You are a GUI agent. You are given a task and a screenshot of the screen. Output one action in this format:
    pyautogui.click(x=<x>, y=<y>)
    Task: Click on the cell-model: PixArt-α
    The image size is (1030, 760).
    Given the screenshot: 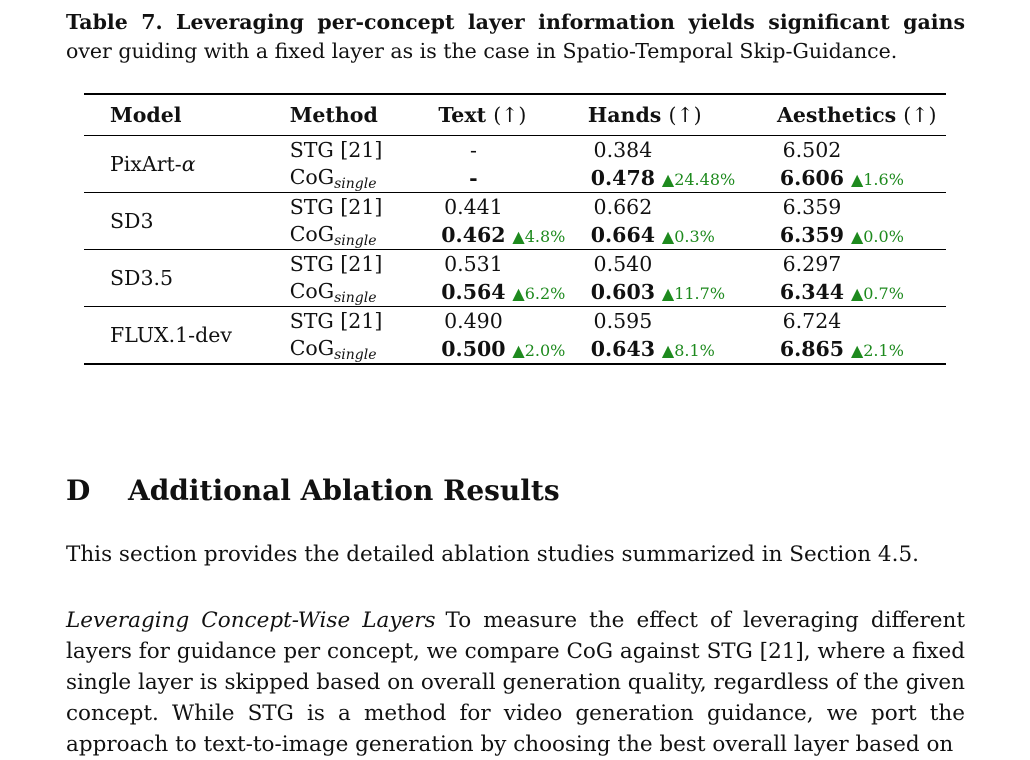 What is the action you would take?
    pyautogui.click(x=153, y=164)
    